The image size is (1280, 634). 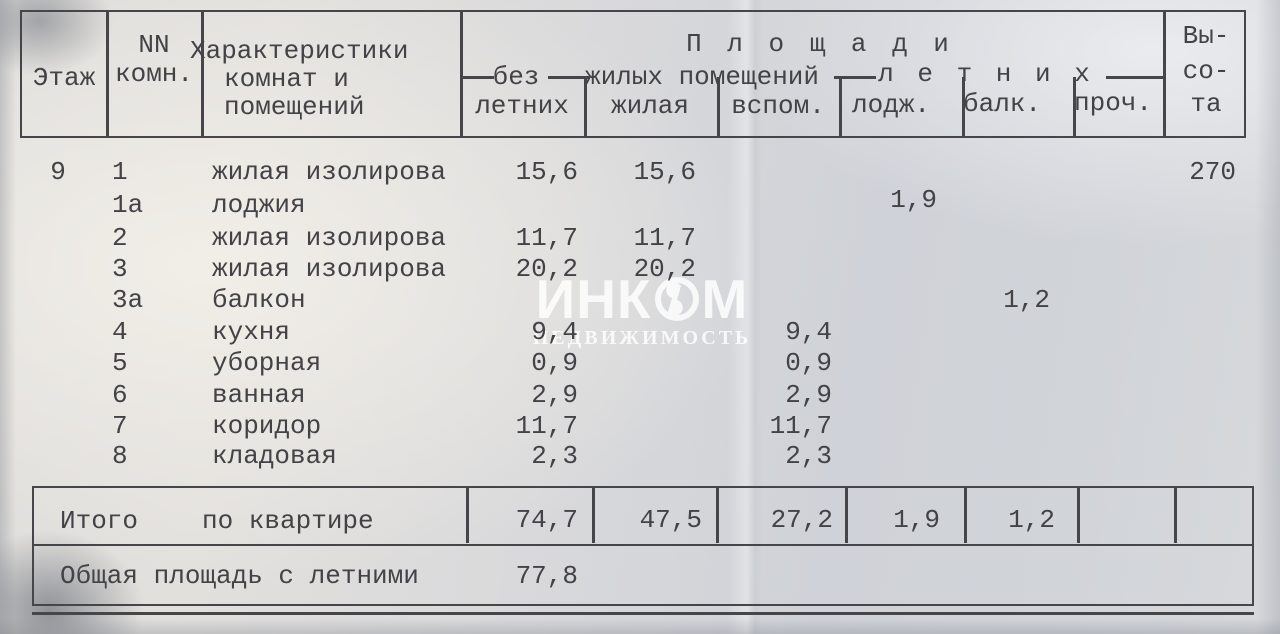 What do you see at coordinates (1164, 74) in the screenshot?
I see `divider-areas-height` at bounding box center [1164, 74].